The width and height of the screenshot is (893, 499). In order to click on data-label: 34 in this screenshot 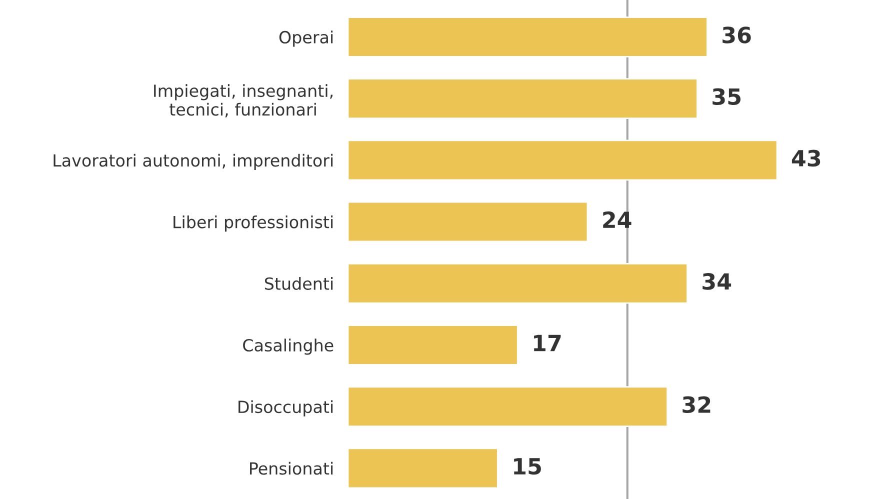, I will do `click(717, 281)`.